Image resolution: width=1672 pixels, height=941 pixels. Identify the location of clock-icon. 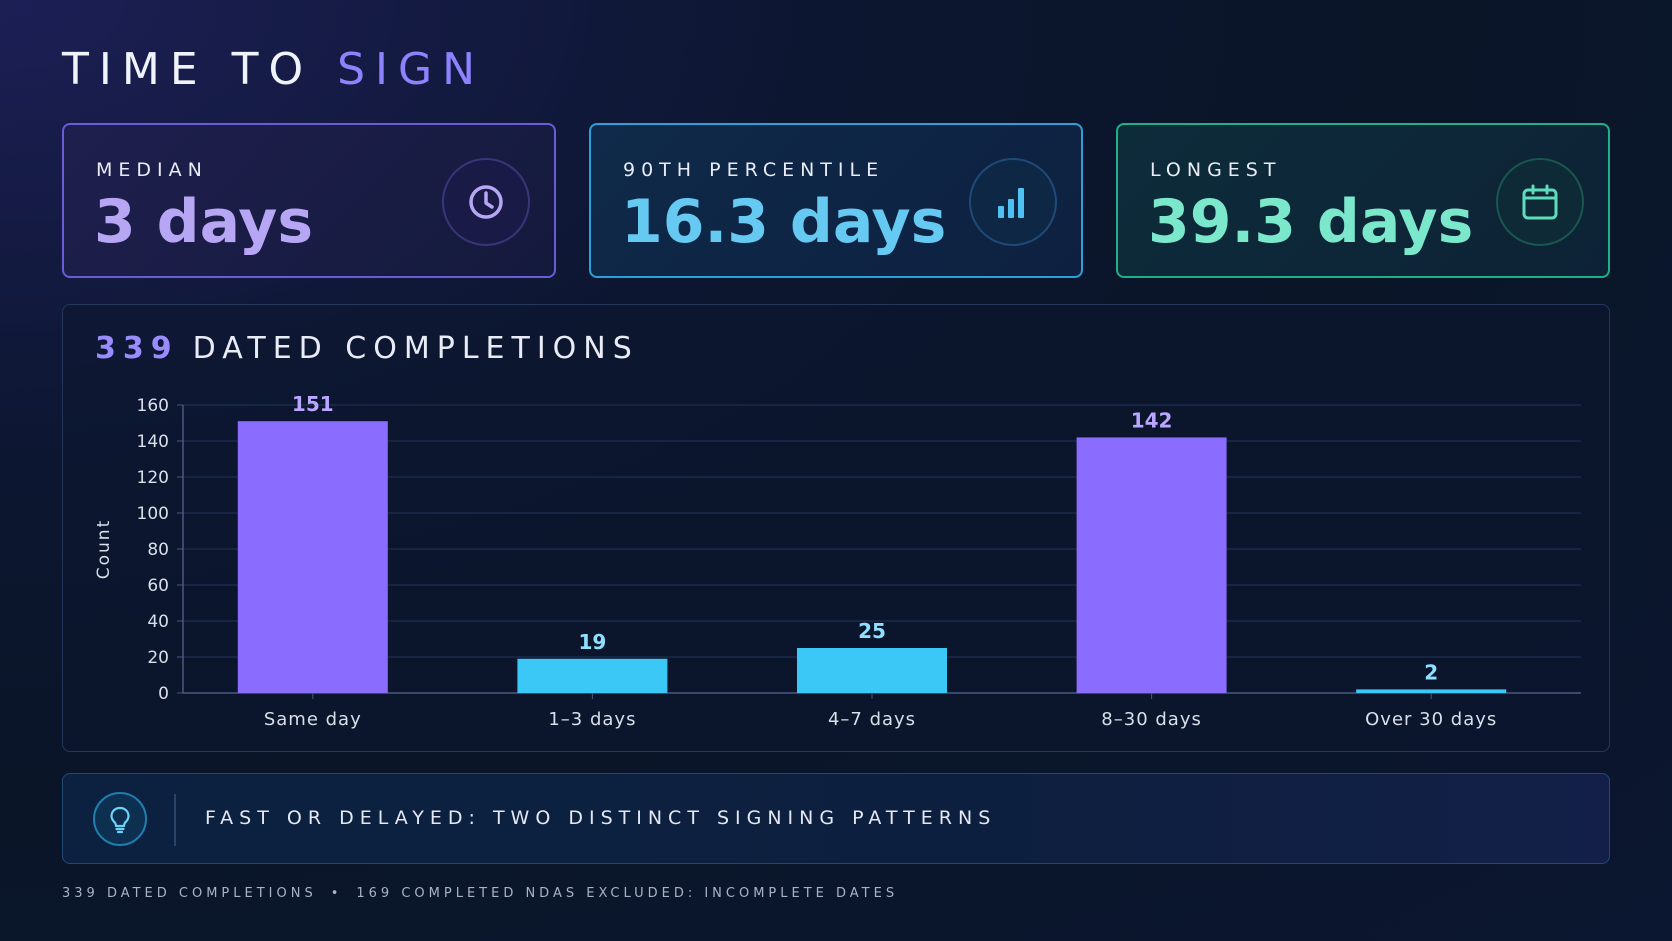
(486, 202).